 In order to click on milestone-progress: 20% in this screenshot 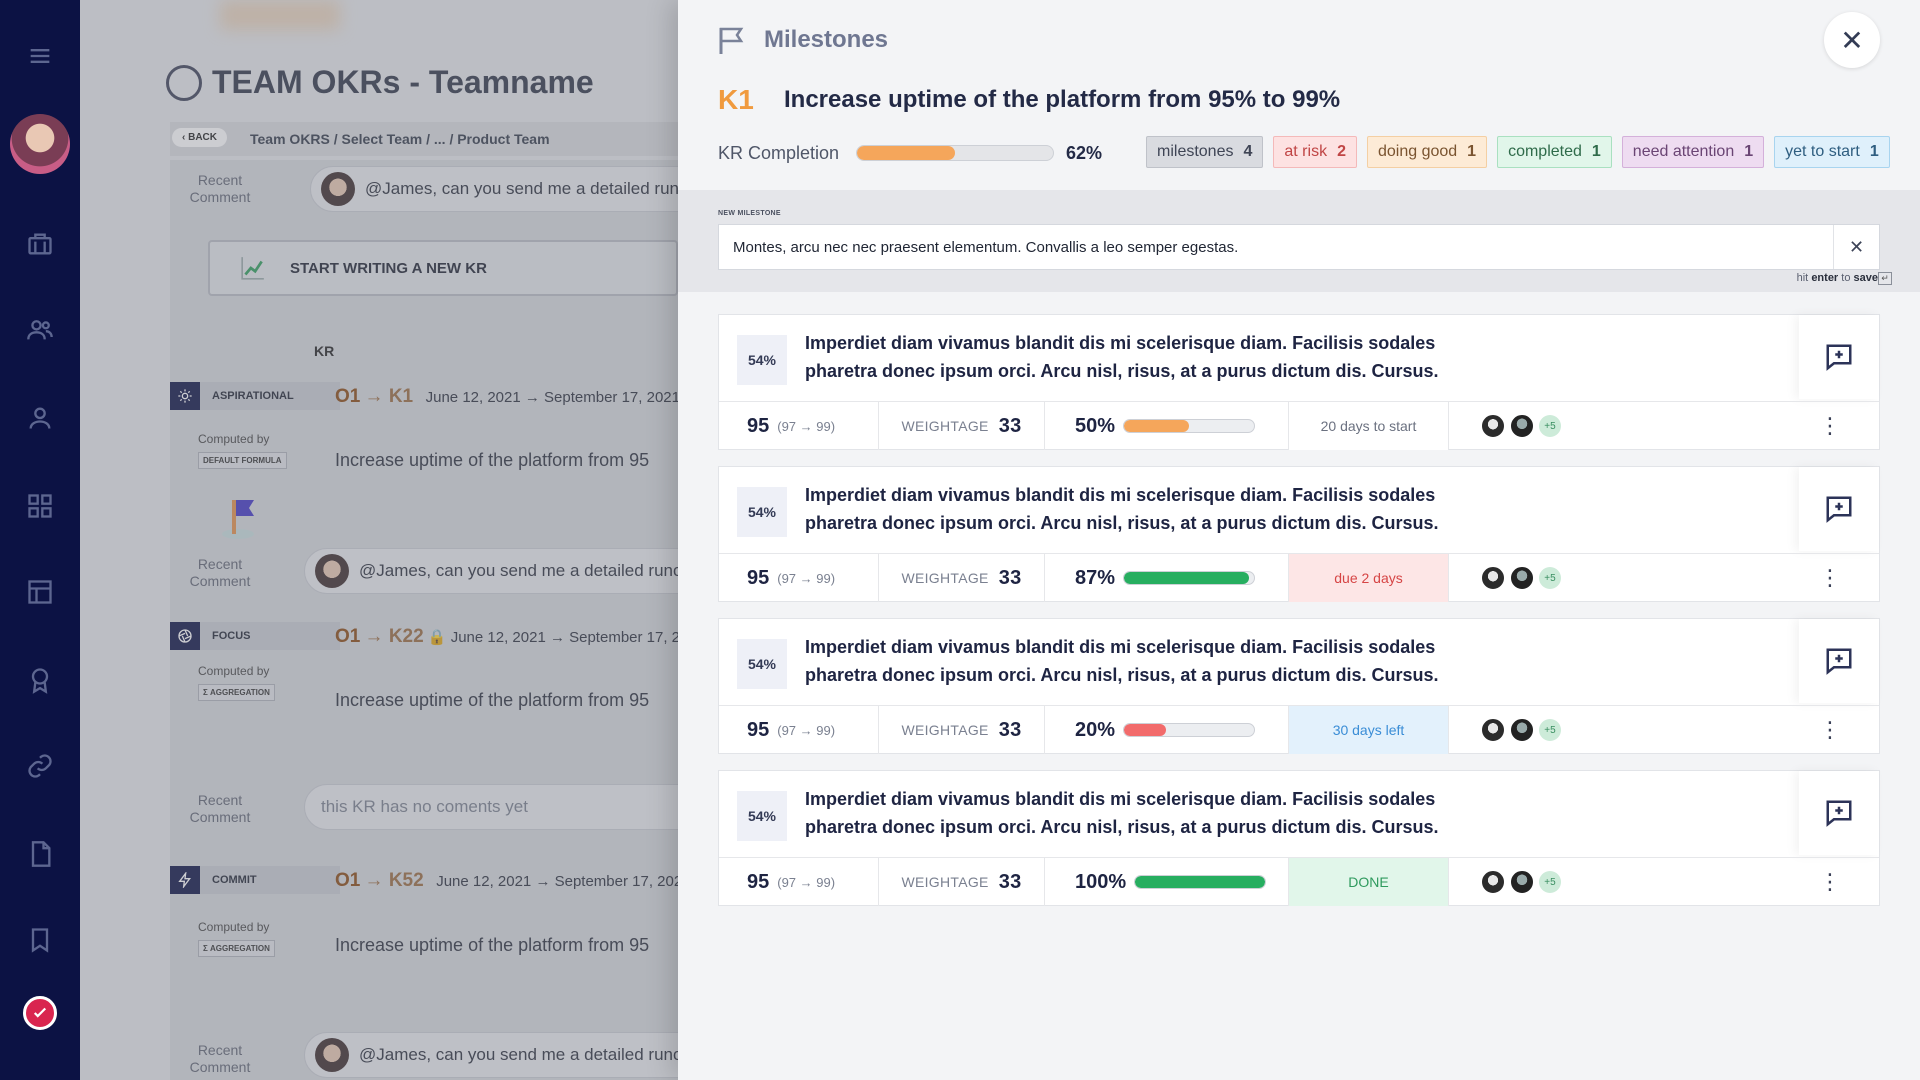, I will do `click(1167, 730)`.